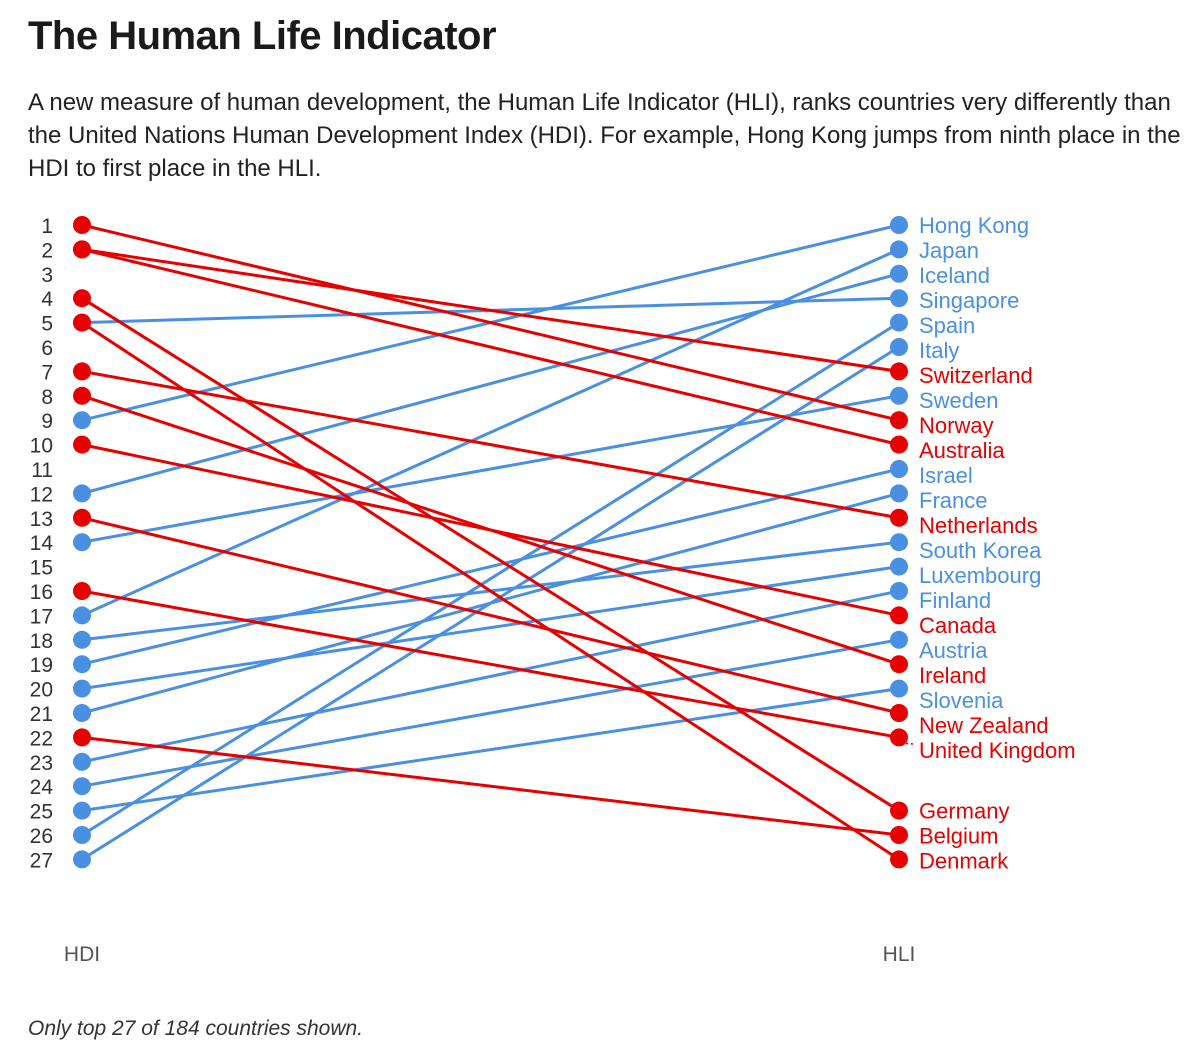 This screenshot has height=1054, width=1196. I want to click on country-label: Germany, so click(964, 811).